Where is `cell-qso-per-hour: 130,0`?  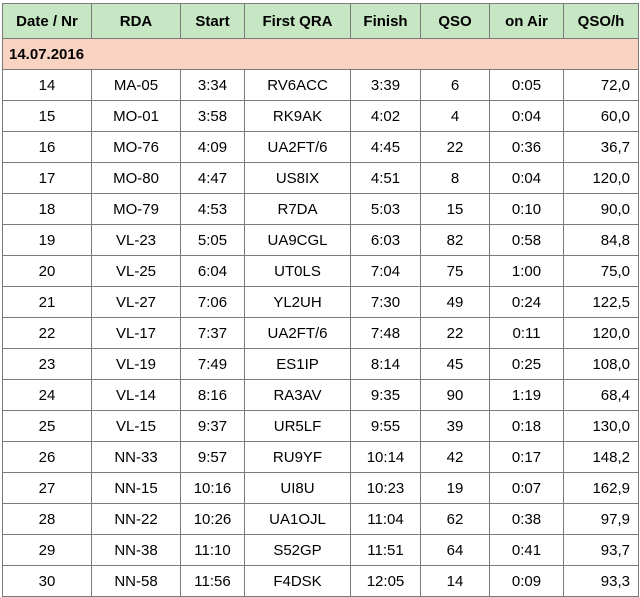
cell-qso-per-hour: 130,0 is located at coordinates (601, 426).